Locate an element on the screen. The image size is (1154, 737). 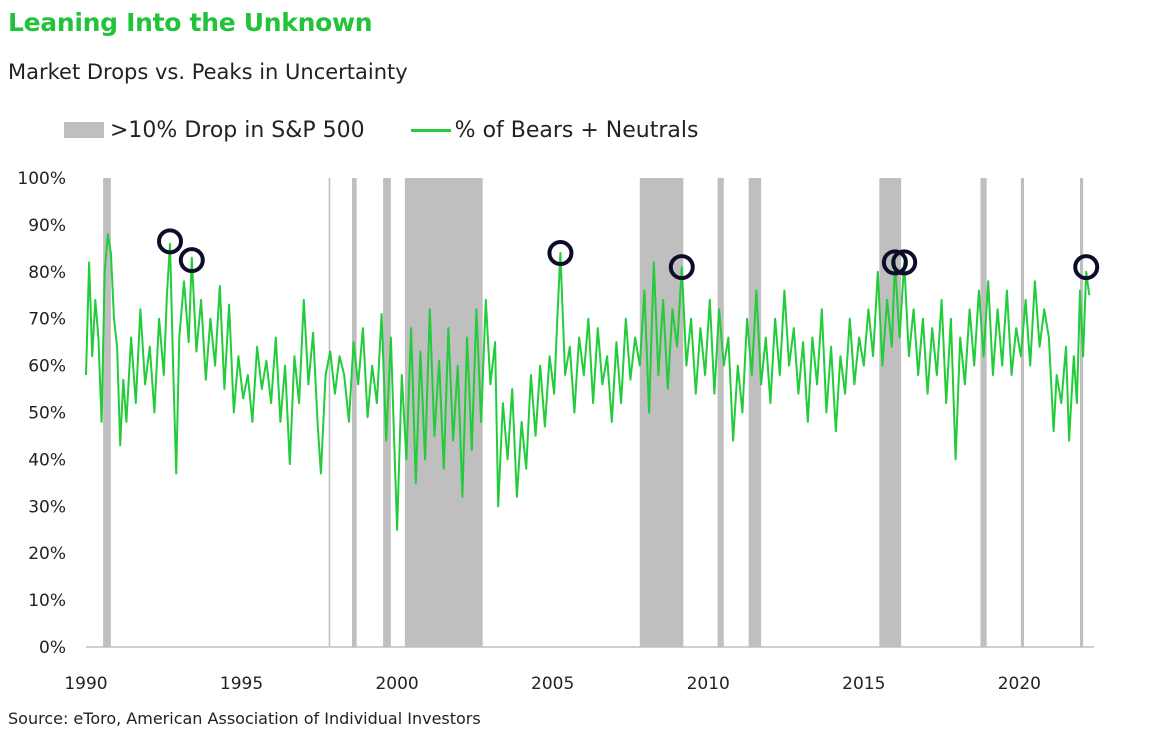
y-tick-label-10: 100% is located at coordinates (41, 179).